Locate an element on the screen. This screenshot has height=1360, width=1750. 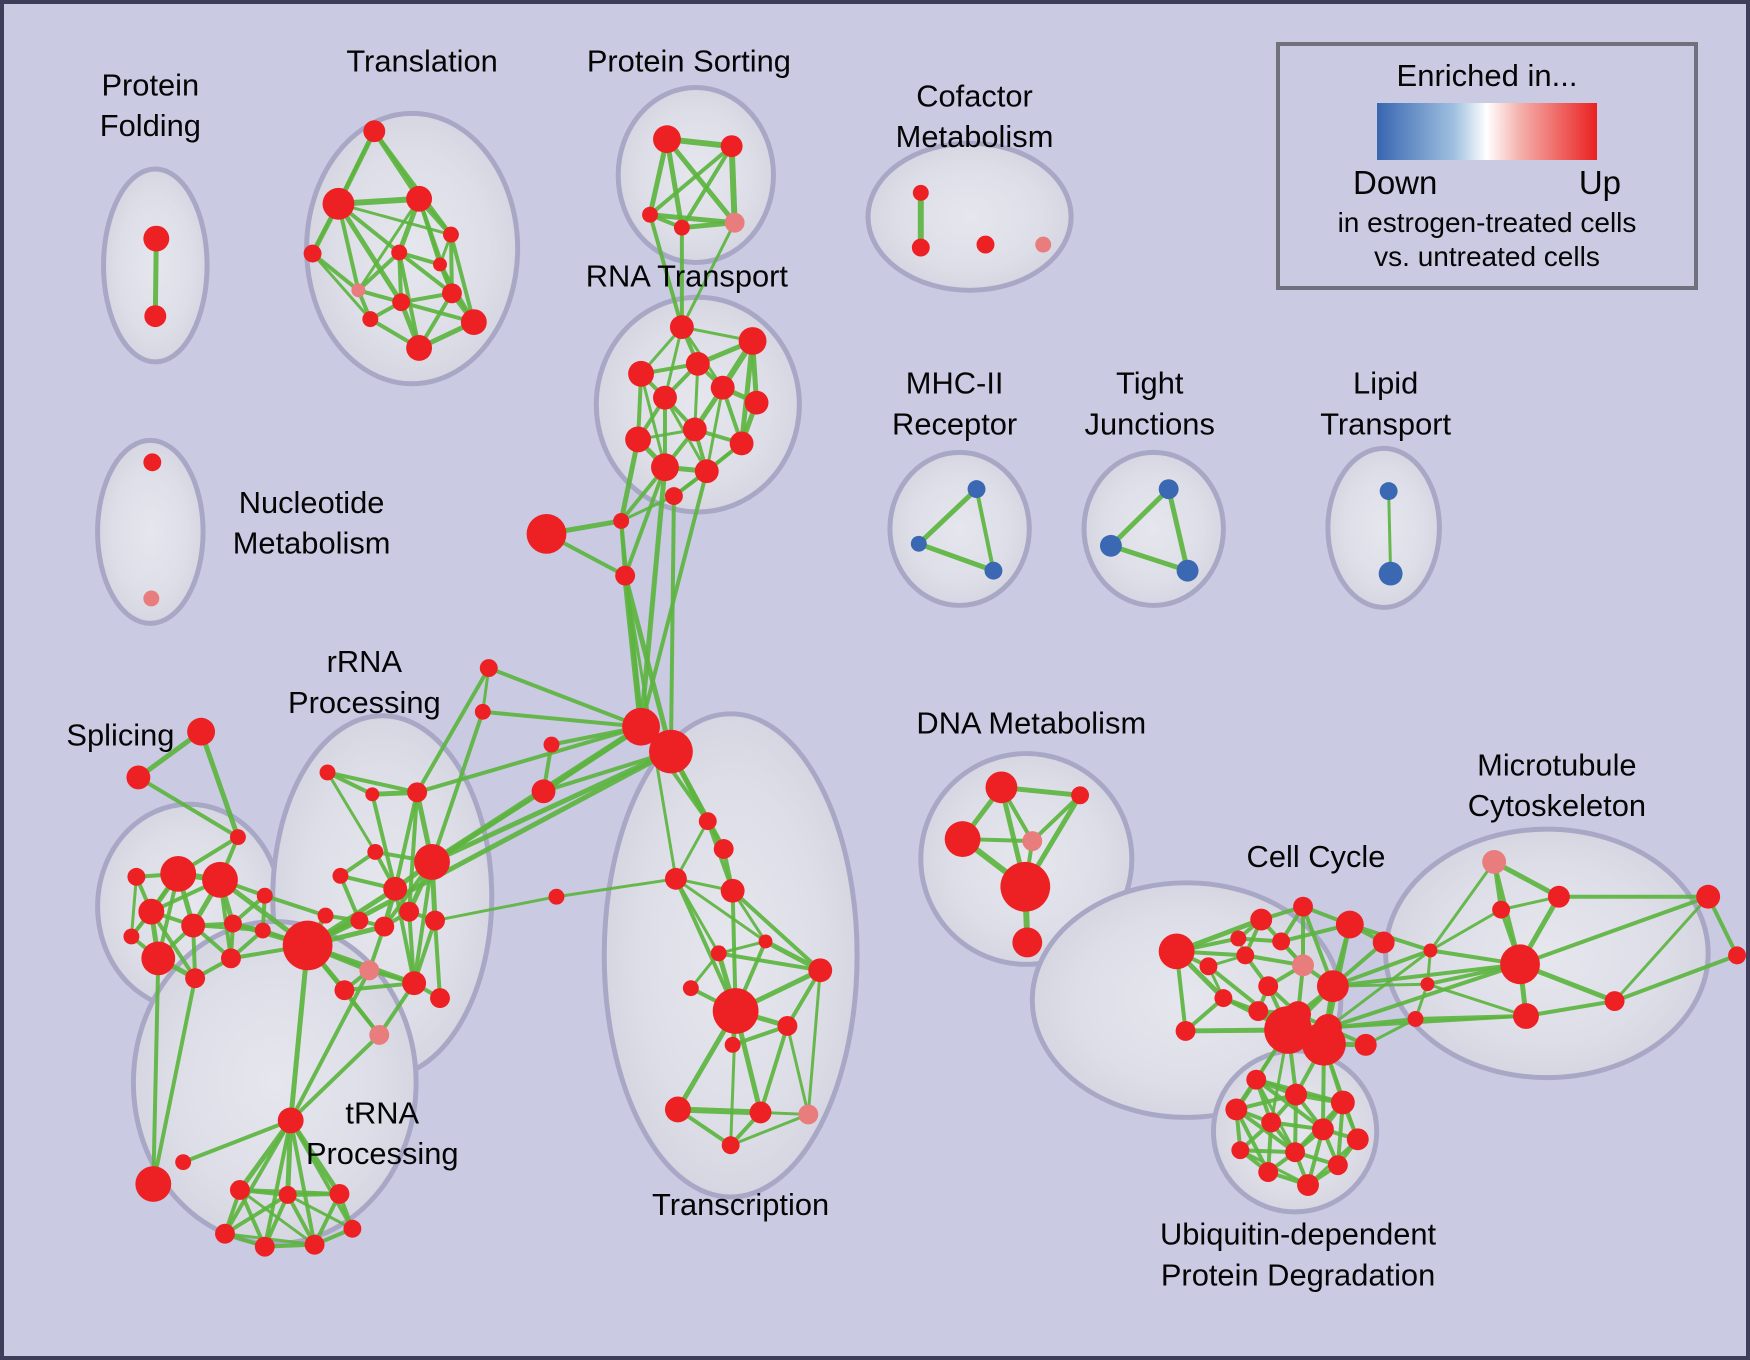
cluster-label-tight-junctions: Tight is located at coordinates (1150, 383).